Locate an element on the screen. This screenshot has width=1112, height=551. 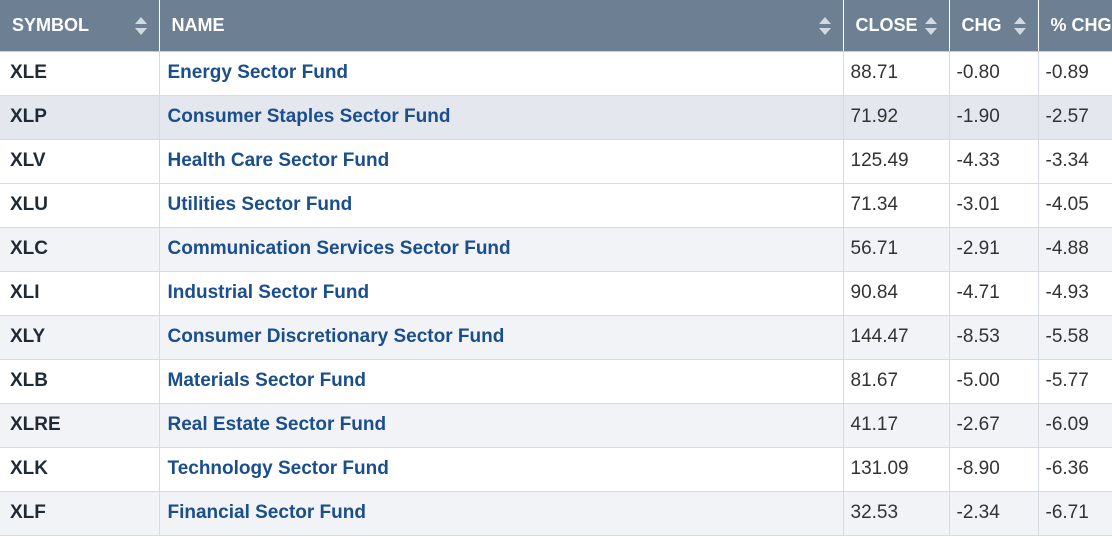
column-header-chg: CHG is located at coordinates (994, 26).